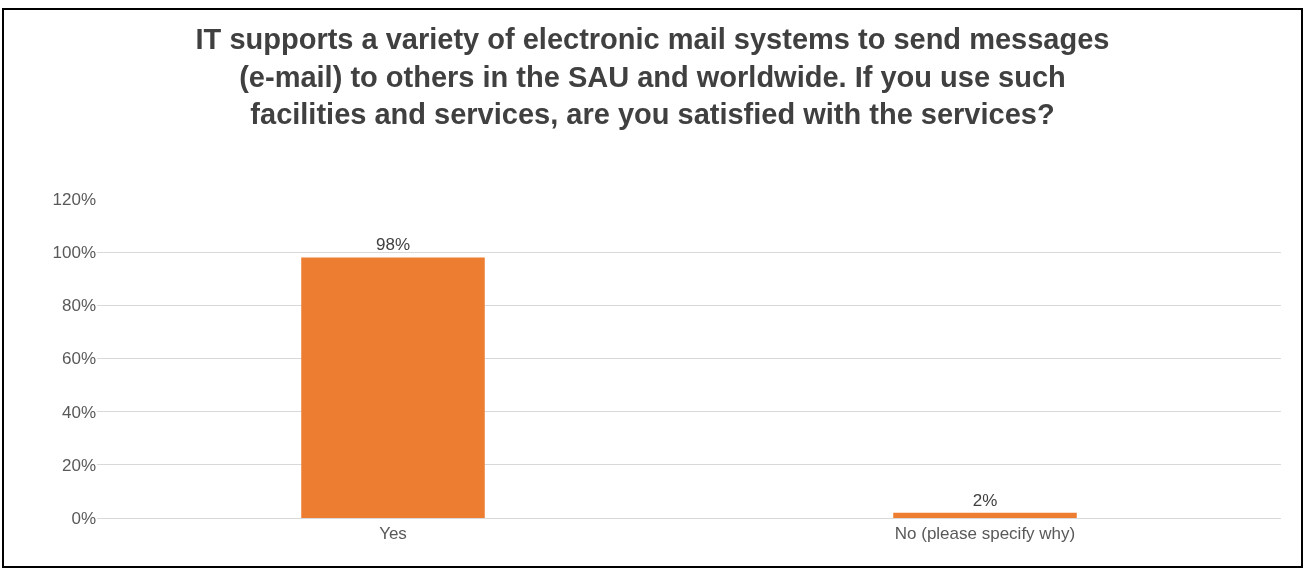 Image resolution: width=1309 pixels, height=572 pixels. Describe the element at coordinates (985, 500) in the screenshot. I see `data-label: 2%` at that location.